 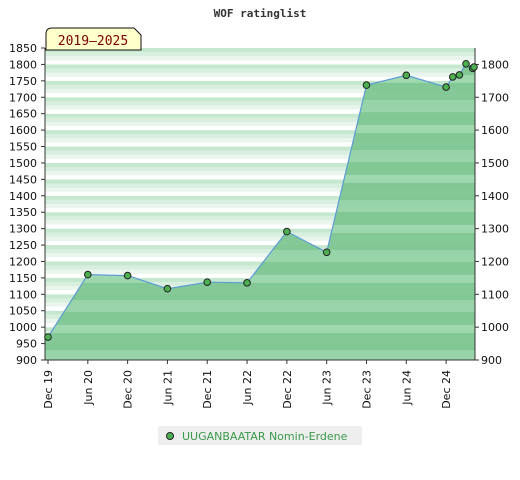 What do you see at coordinates (366, 389) in the screenshot?
I see `x-tick-label: Dec 23` at bounding box center [366, 389].